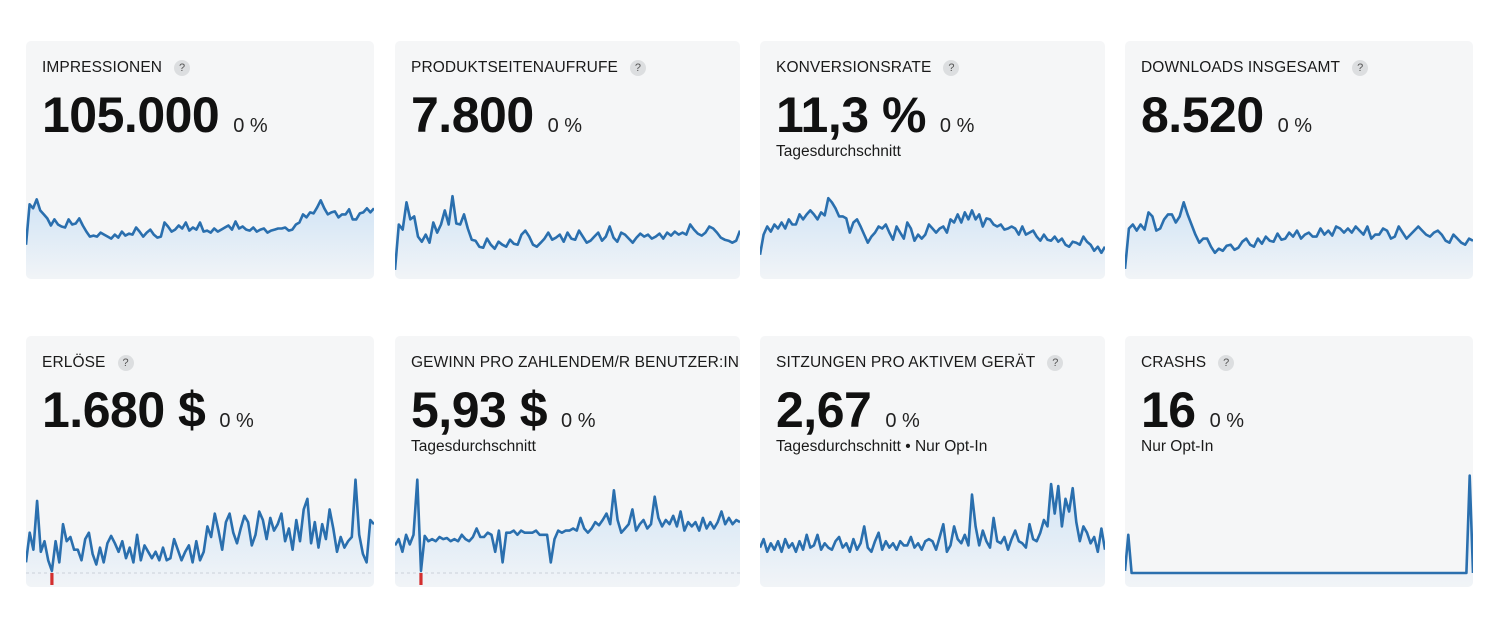  Describe the element at coordinates (851, 115) in the screenshot. I see `card-value: 11,3 %` at that location.